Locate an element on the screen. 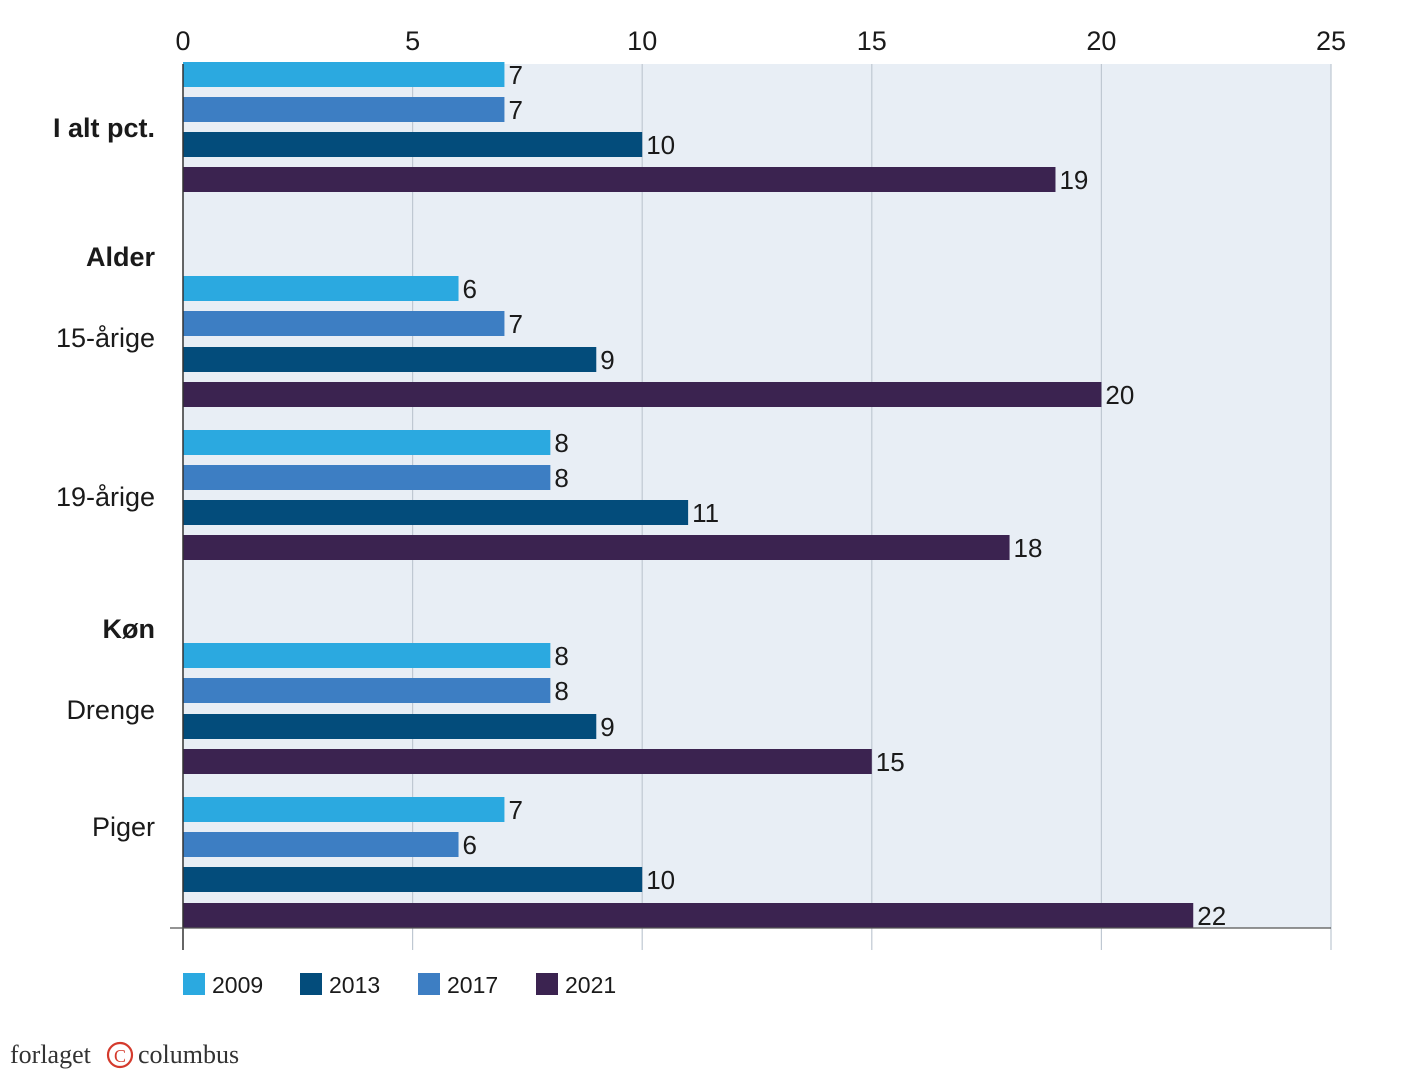 Image resolution: width=1408 pixels, height=1073 pixels. category-label: Alder is located at coordinates (121, 257).